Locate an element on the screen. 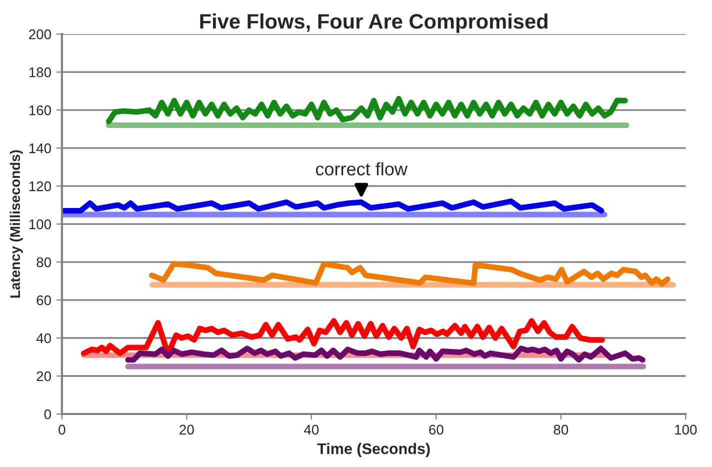  y-tick-label: 60 is located at coordinates (43, 300).